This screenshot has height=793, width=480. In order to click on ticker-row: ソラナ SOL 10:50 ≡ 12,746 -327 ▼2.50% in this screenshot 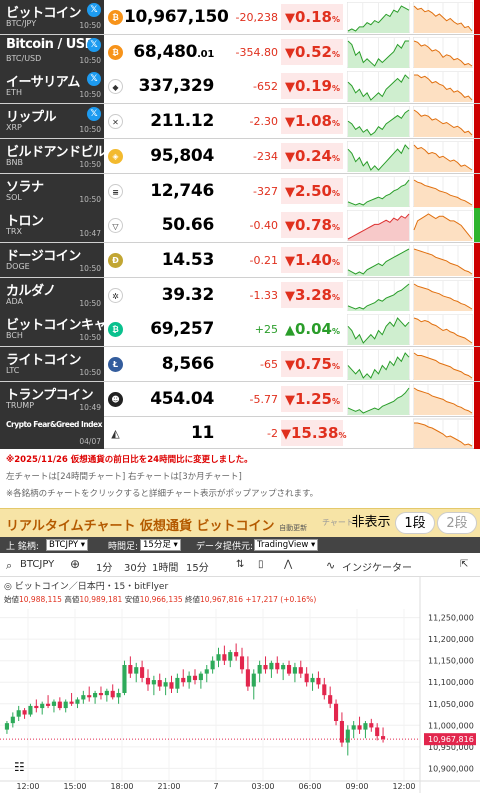, I will do `click(240, 191)`.